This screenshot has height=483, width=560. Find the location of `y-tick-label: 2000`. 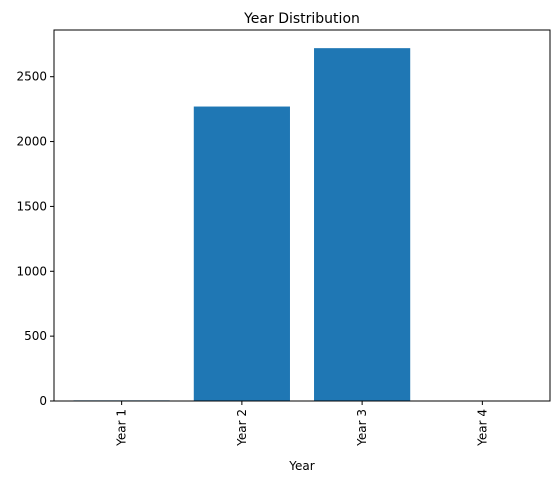

y-tick-label: 2000 is located at coordinates (31, 142).